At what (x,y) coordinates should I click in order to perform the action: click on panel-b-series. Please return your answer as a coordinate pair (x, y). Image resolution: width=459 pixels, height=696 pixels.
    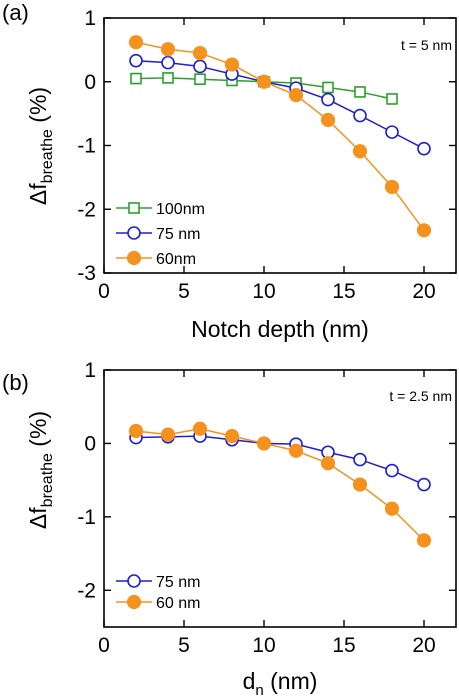
    Looking at the image, I should click on (280, 484).